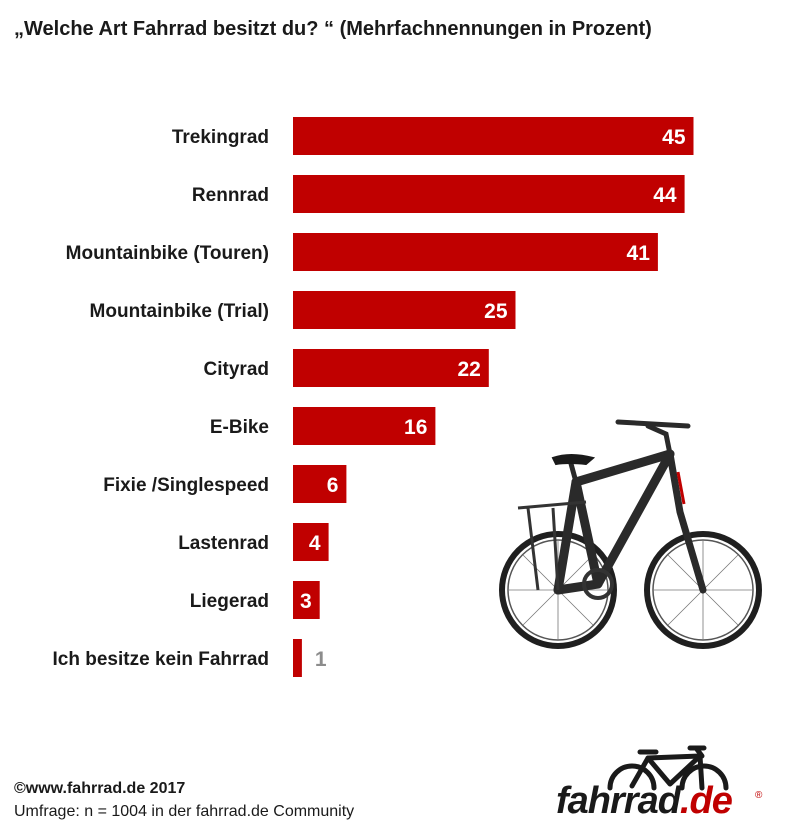 The image size is (785, 829). What do you see at coordinates (223, 543) in the screenshot?
I see `category-label: Lastenrad` at bounding box center [223, 543].